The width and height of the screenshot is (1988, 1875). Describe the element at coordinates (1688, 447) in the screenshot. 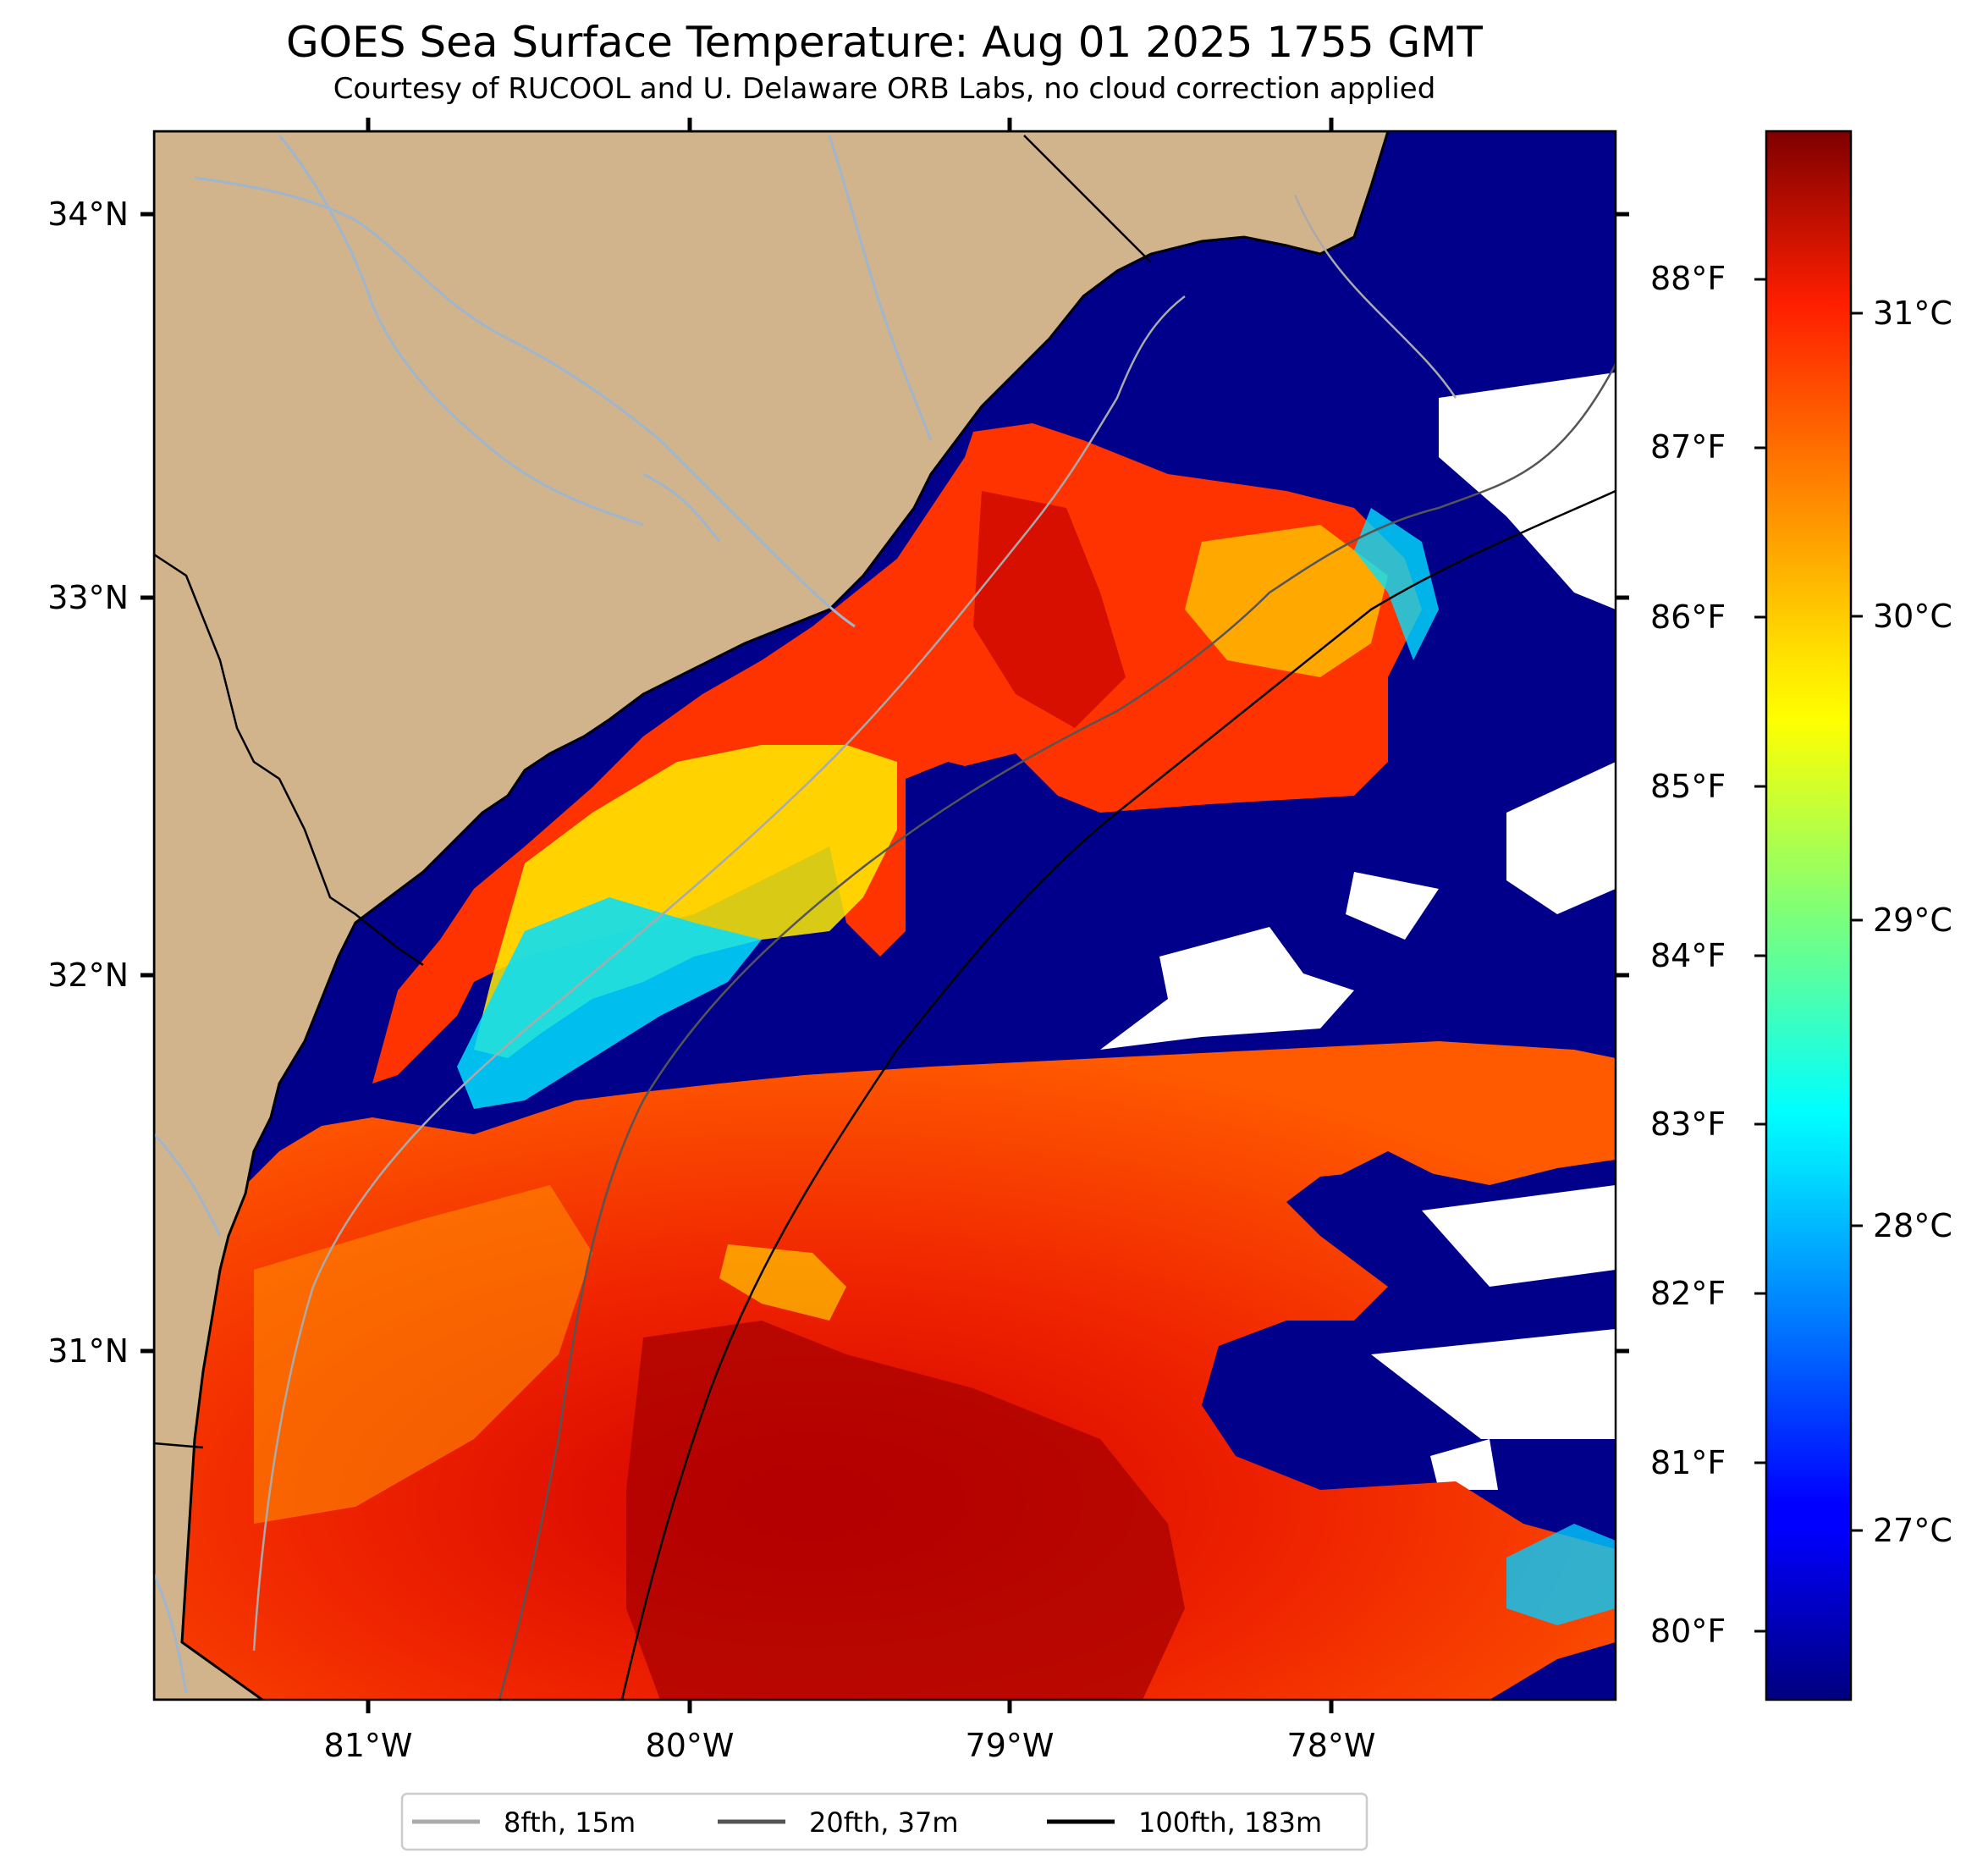

I see `f-label-87: 87°F` at that location.